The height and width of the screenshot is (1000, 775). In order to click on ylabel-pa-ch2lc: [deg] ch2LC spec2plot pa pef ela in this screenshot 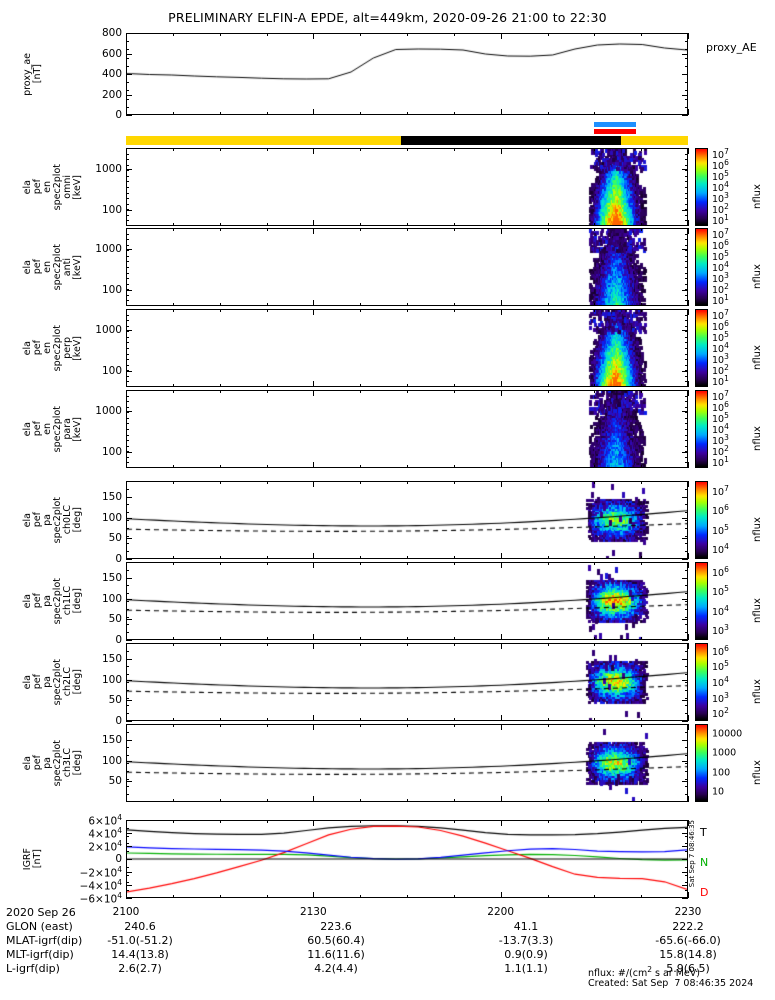, I will do `click(52, 682)`.